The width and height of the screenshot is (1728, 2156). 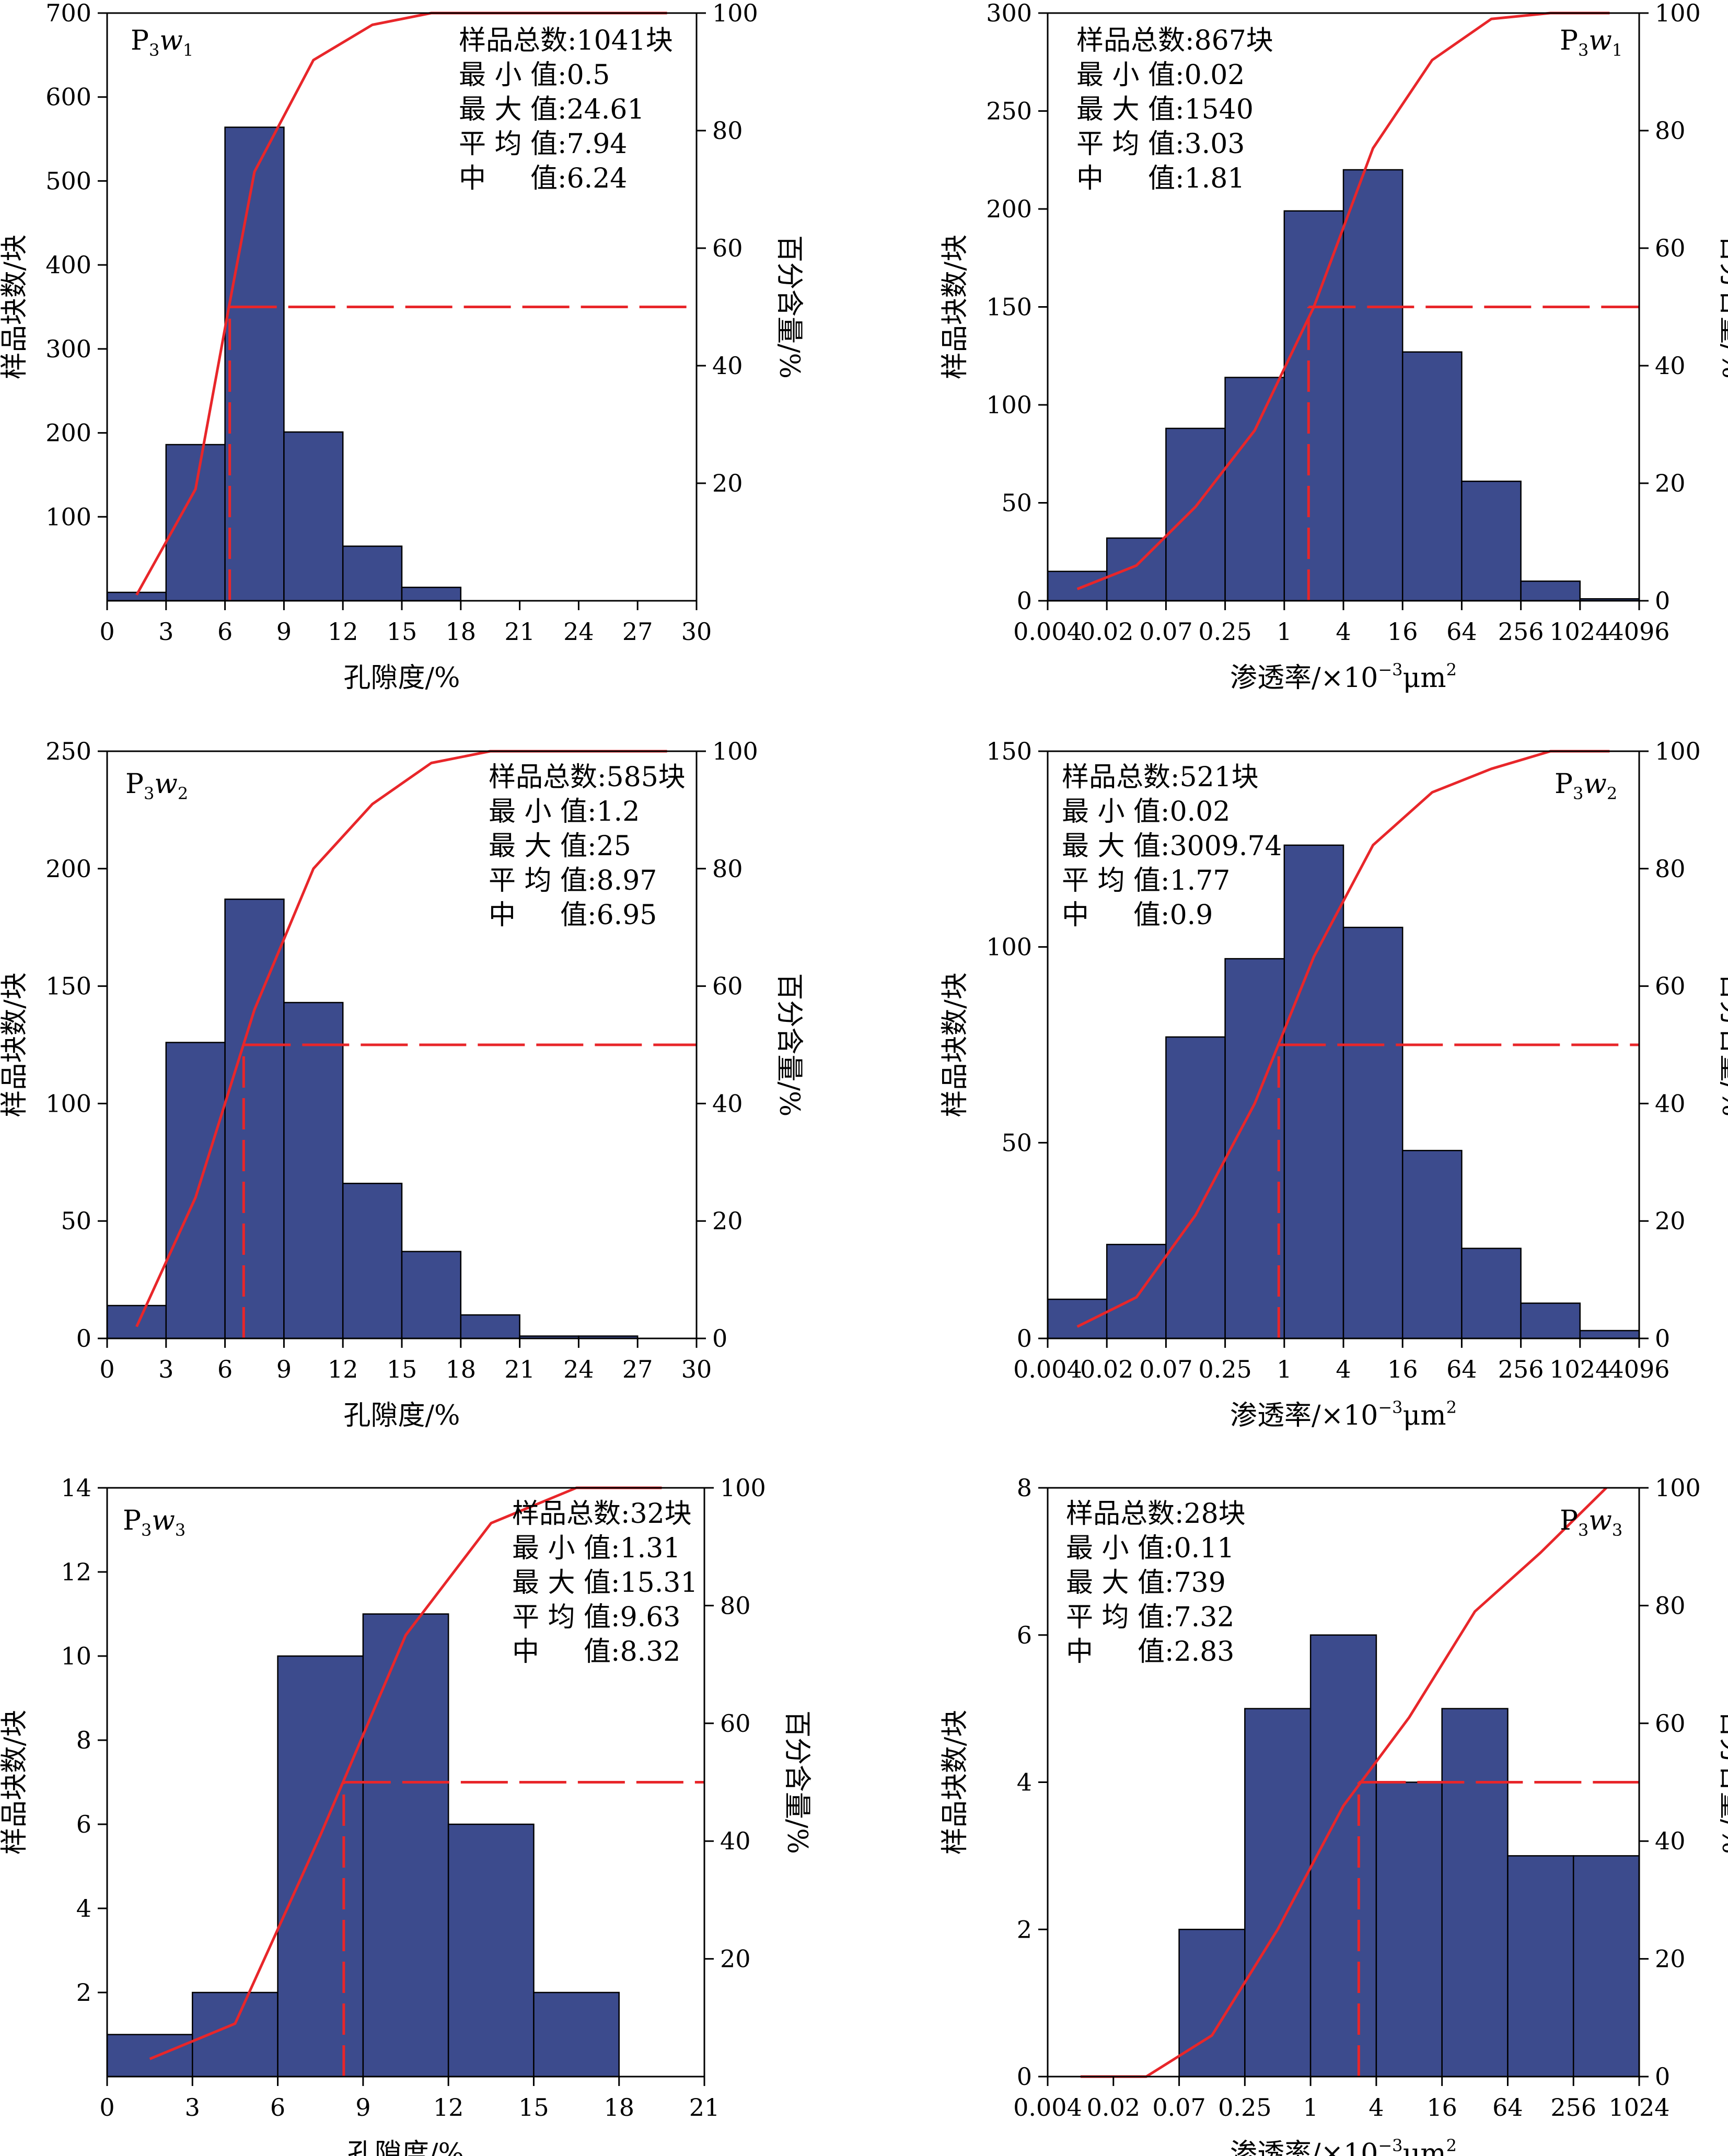 I want to click on x-tick-label: 15, so click(x=533, y=2107).